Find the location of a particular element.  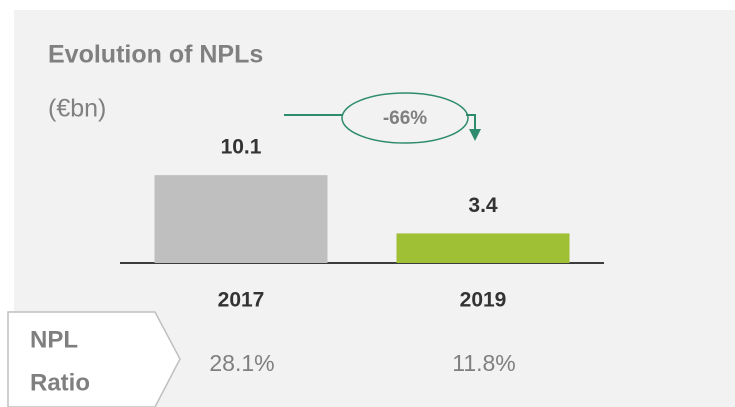

arrow-line is located at coordinates (471, 122).